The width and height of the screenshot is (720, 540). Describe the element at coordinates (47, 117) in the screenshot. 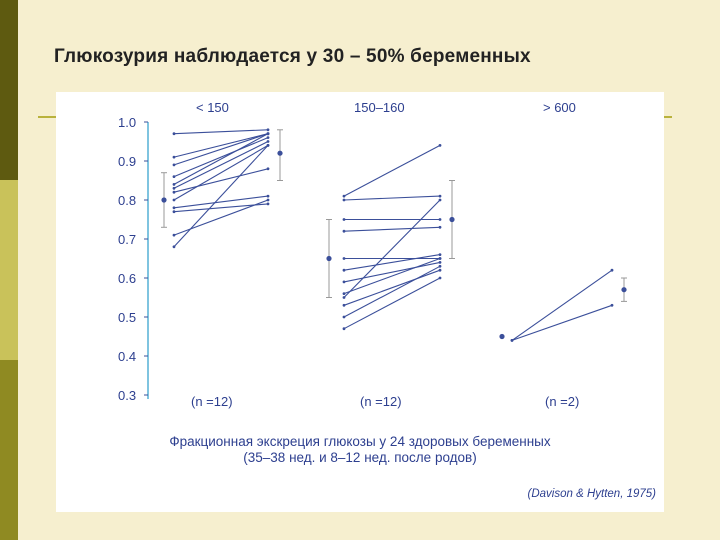

I see `title-rule-left` at that location.